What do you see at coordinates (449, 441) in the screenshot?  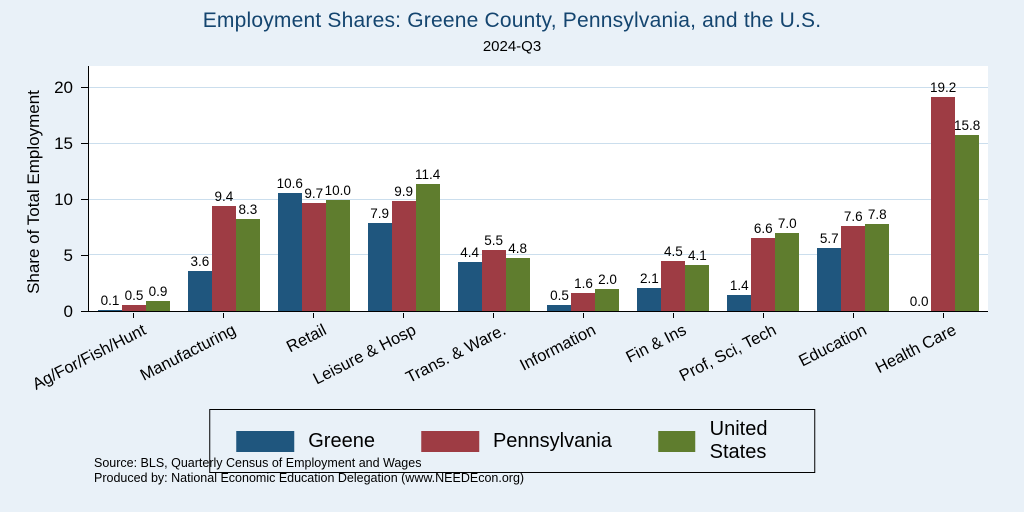 I see `legend-swatch-pennsylvania` at bounding box center [449, 441].